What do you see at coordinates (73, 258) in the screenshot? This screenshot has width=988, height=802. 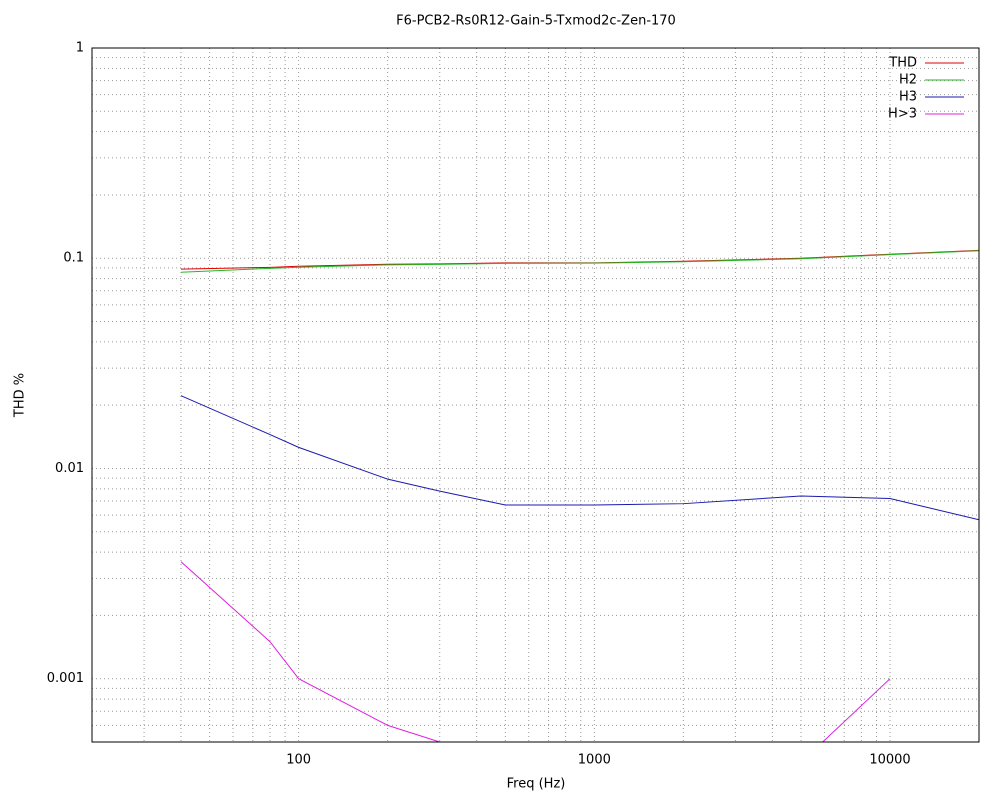 I see `y-tick-label: 0.1` at bounding box center [73, 258].